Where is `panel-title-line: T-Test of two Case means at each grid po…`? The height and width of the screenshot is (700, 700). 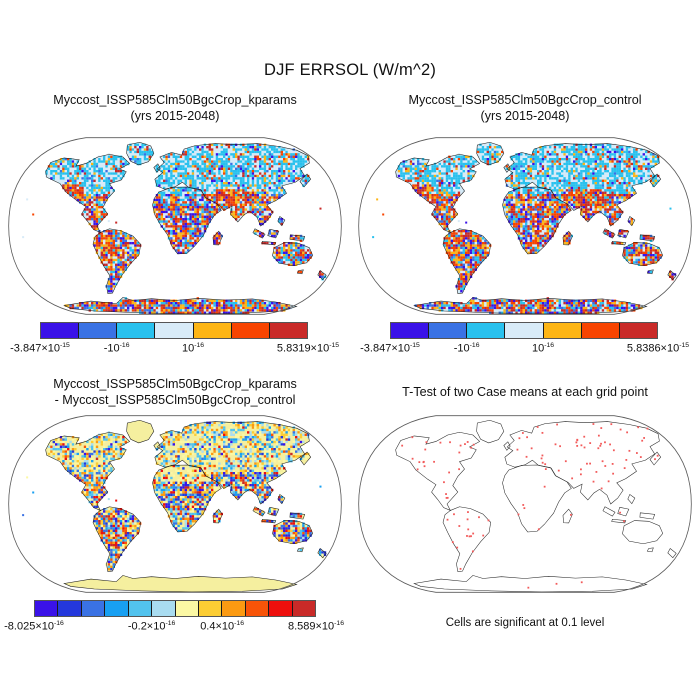
panel-title-line: T-Test of two Case means at each grid po… is located at coordinates (525, 392).